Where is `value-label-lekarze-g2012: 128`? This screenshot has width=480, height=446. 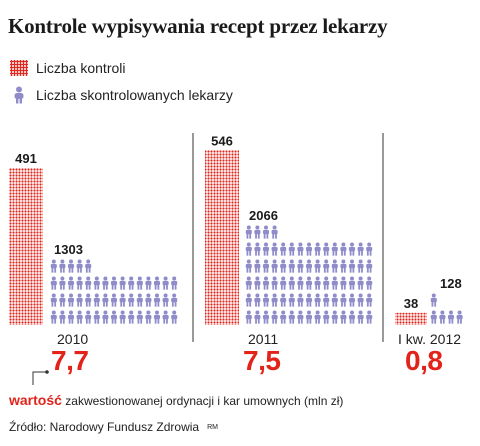 value-label-lekarze-g2012: 128 is located at coordinates (451, 283).